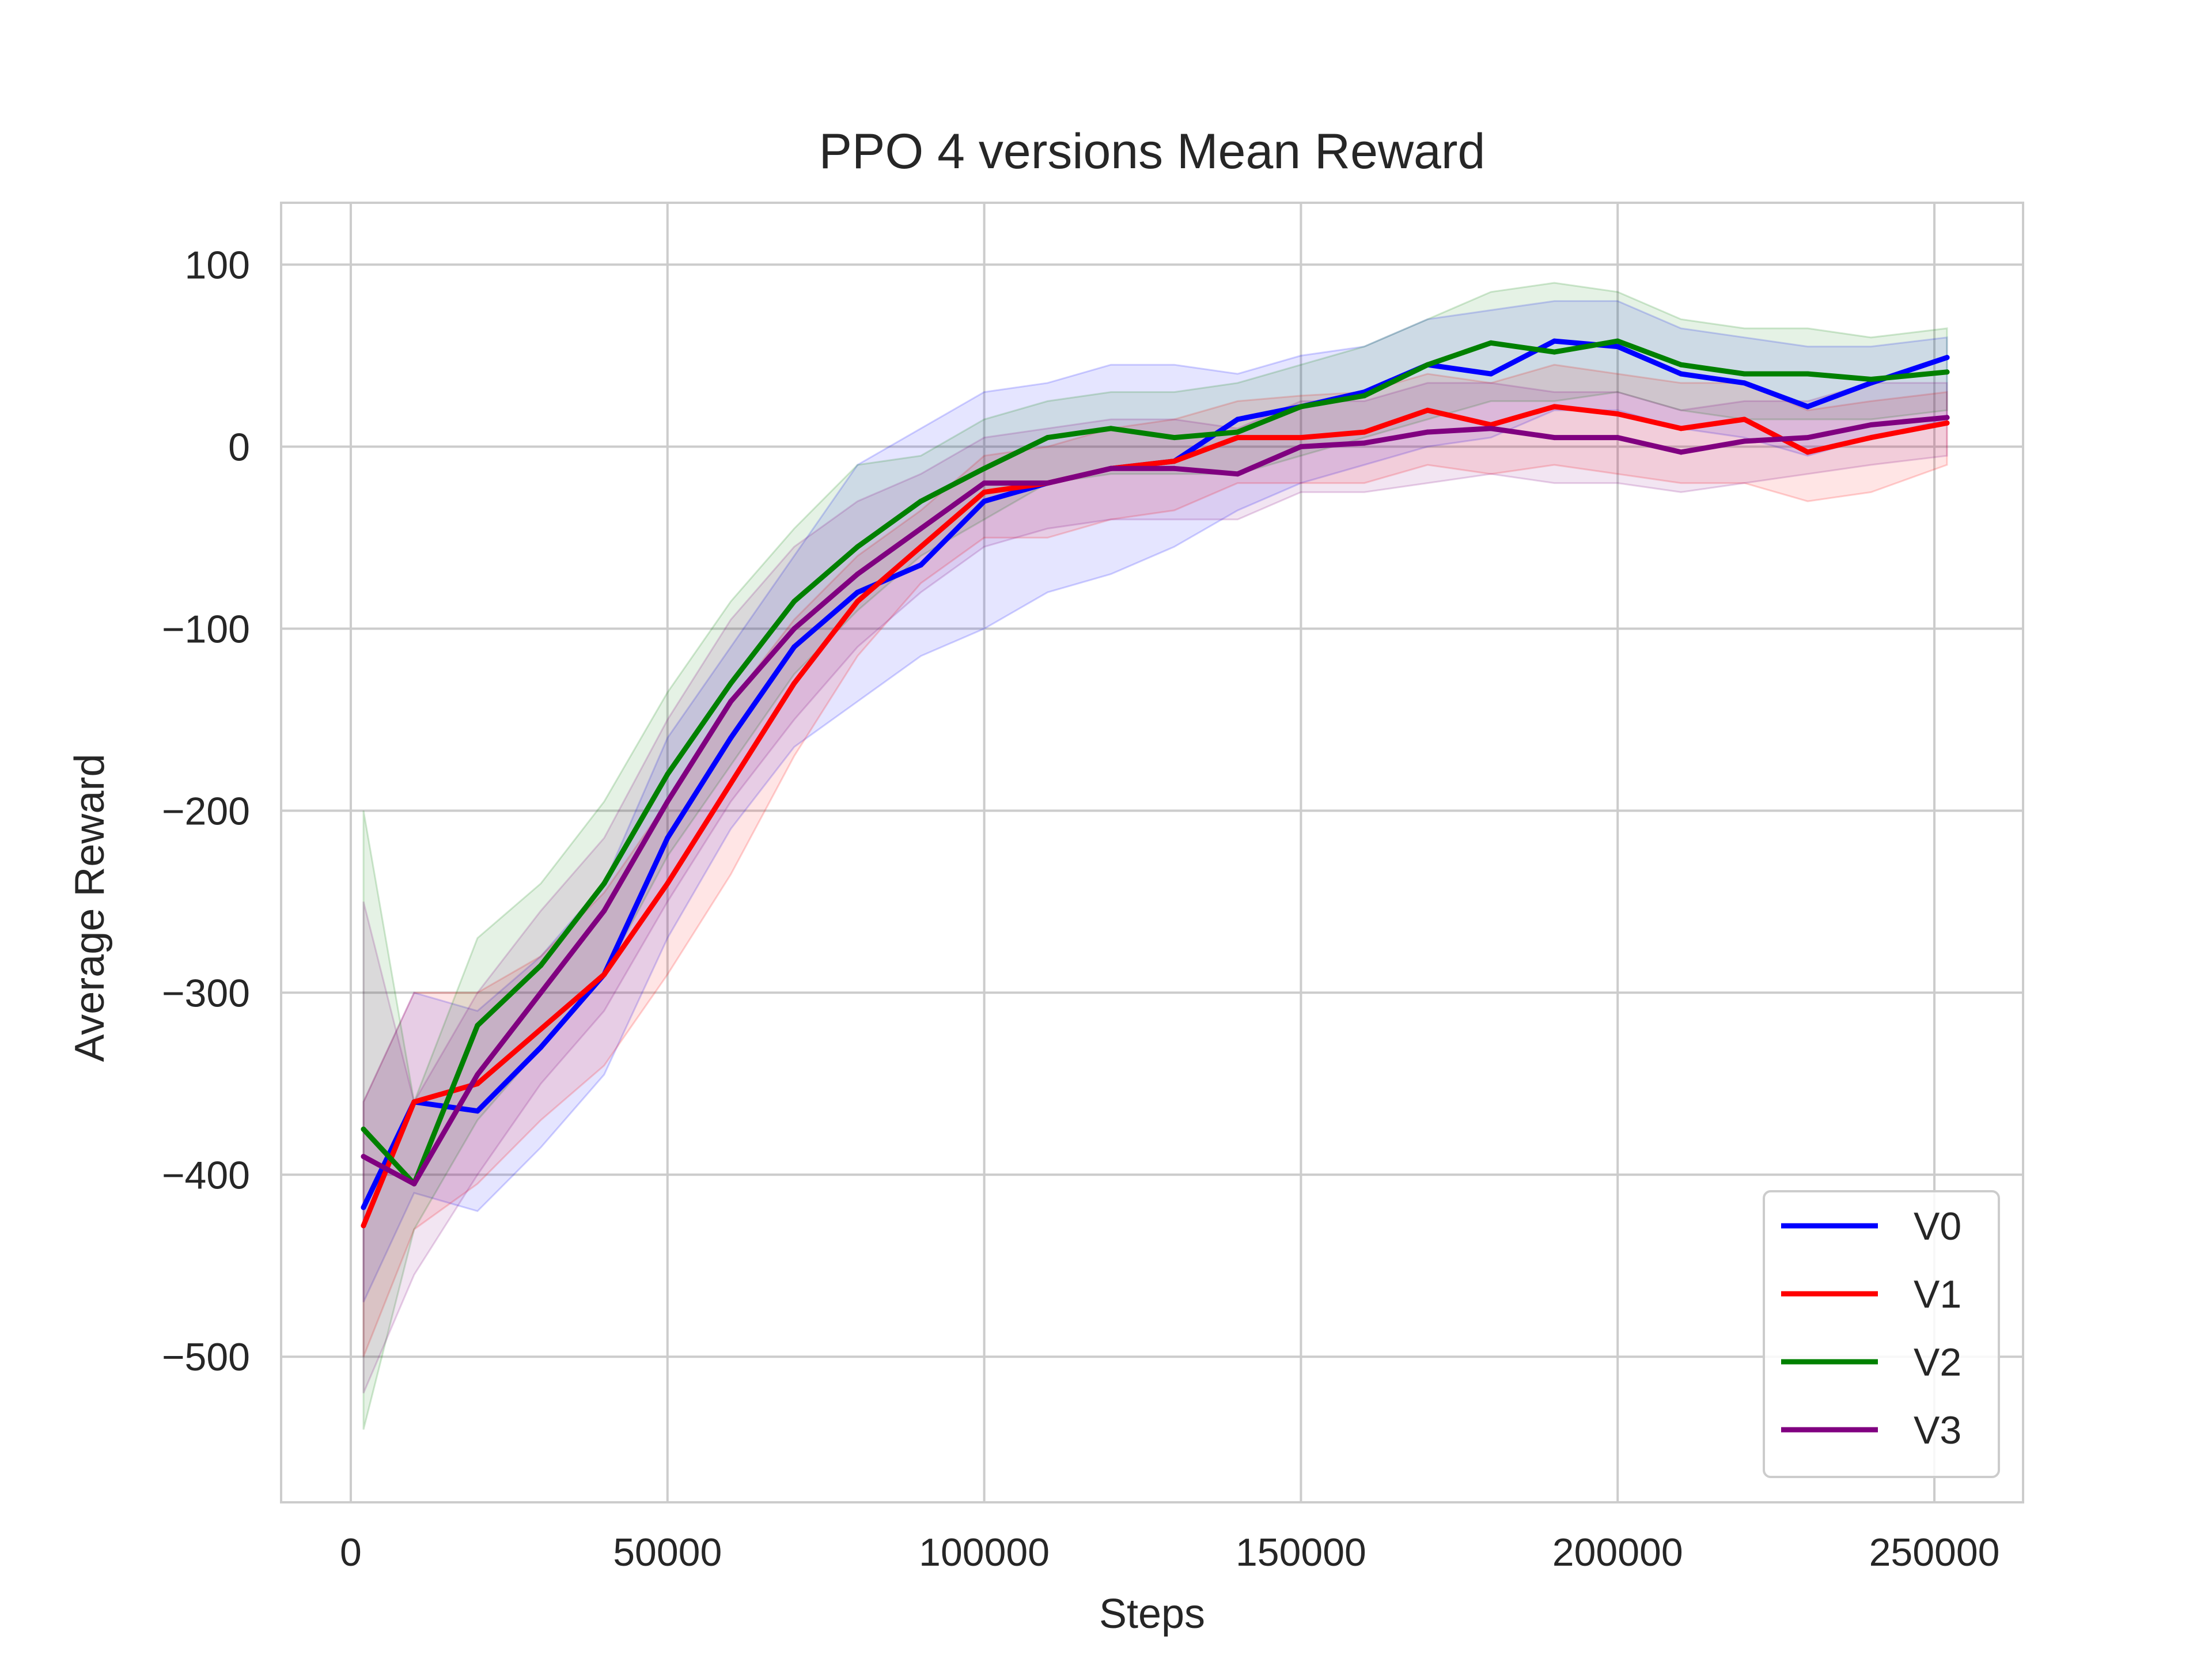 This screenshot has width=2212, height=1659. I want to click on y-tick-label: −400, so click(206, 1175).